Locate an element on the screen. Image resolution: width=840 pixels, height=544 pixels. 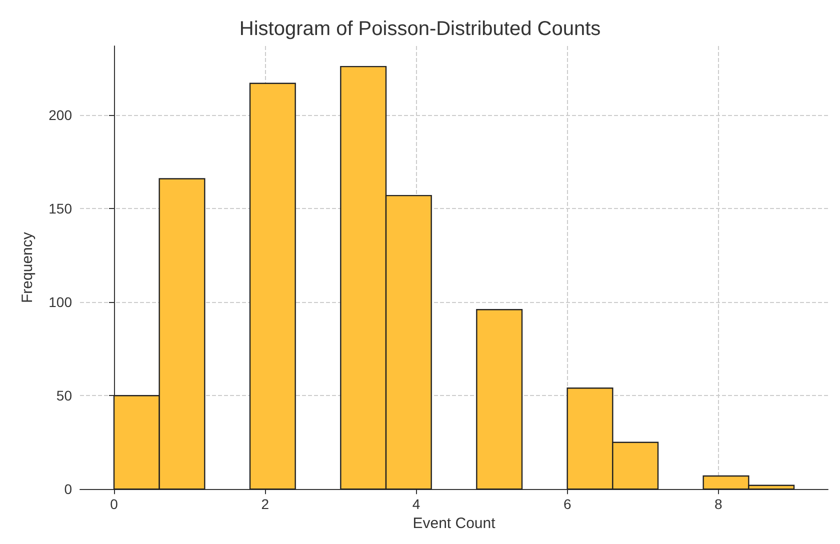
x-tick-label: 6 is located at coordinates (567, 504).